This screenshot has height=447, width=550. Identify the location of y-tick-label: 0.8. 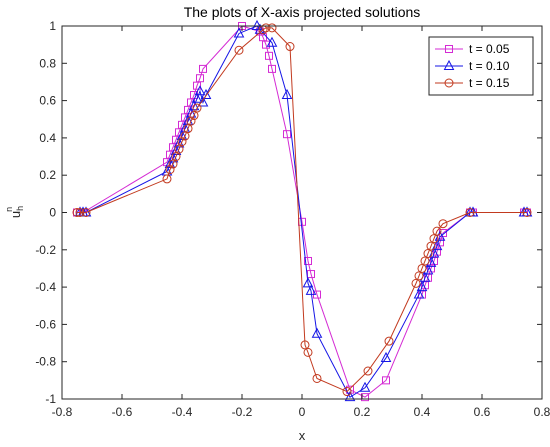
(47, 63).